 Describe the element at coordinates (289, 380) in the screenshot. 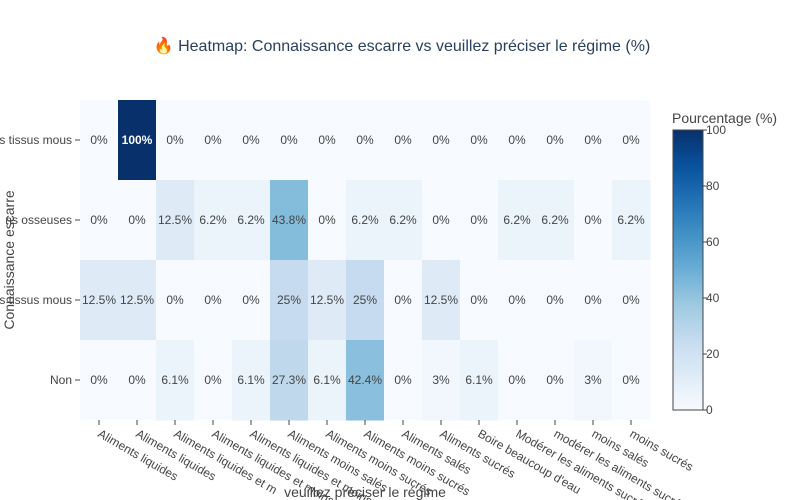

I see `cell-value-label: 27.3%` at that location.